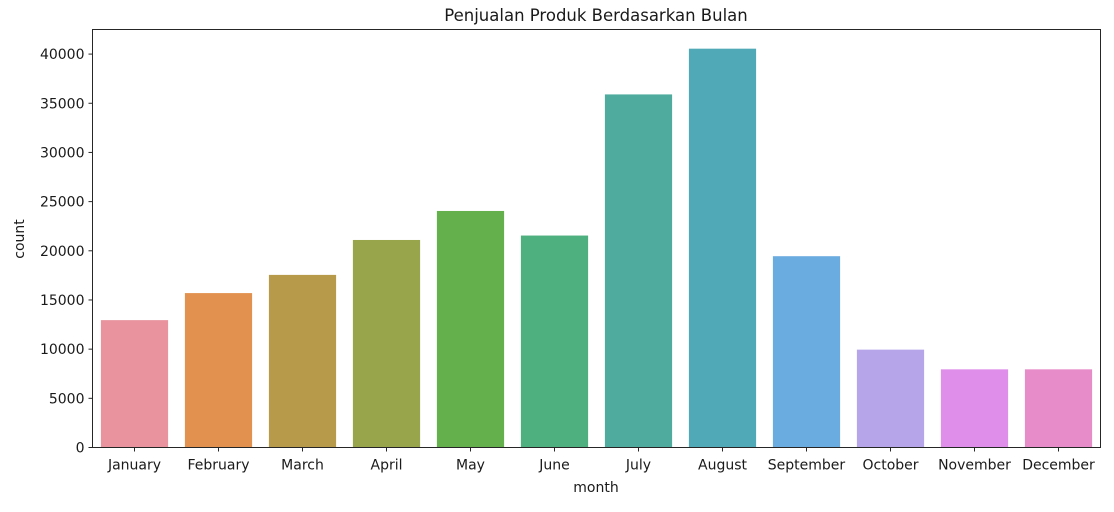 This screenshot has width=1114, height=512. I want to click on x-tick-label: September, so click(807, 466).